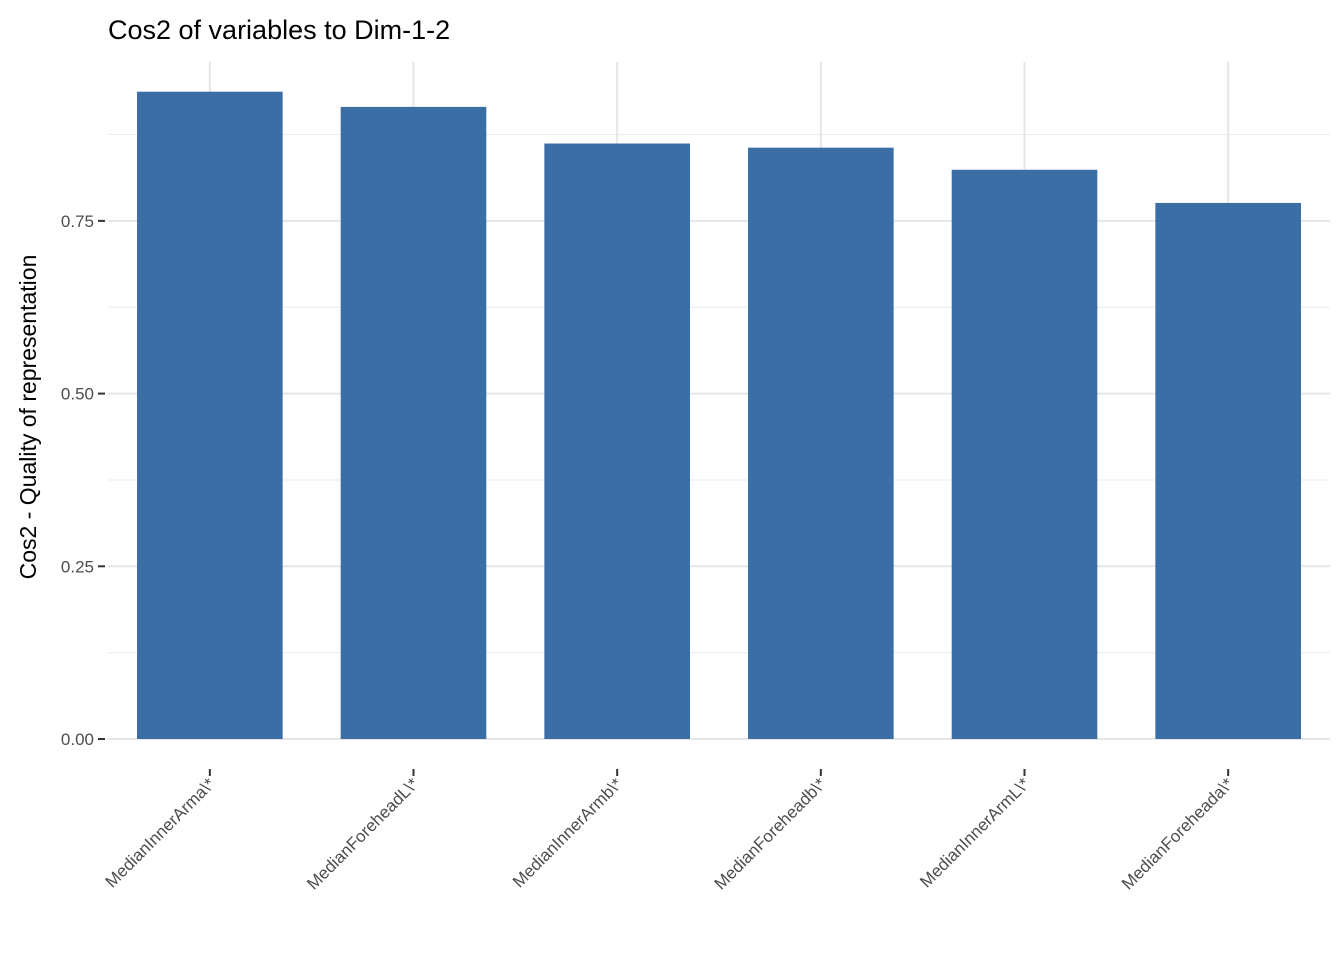 Image resolution: width=1344 pixels, height=960 pixels. I want to click on x-tick-label: MedianForeheadL\*, so click(362, 833).